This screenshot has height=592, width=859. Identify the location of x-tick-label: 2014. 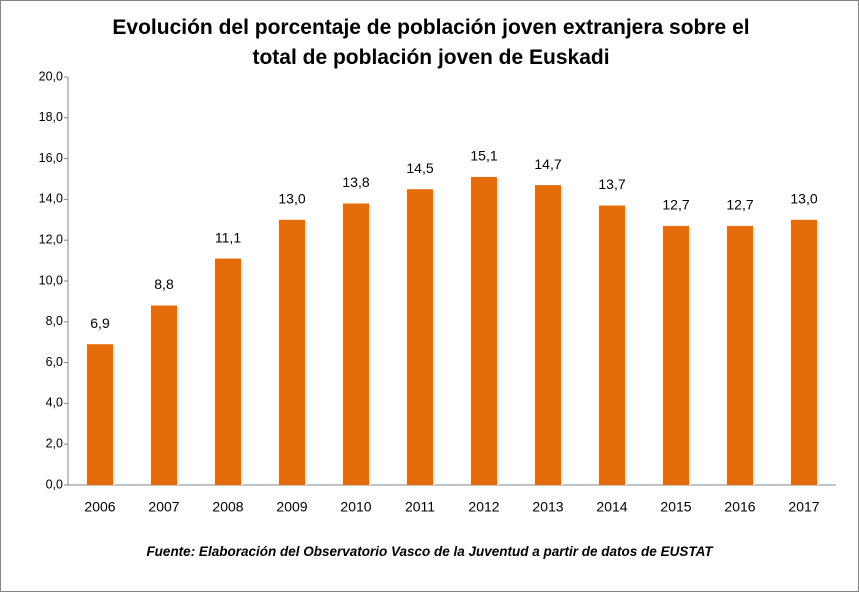
(611, 507).